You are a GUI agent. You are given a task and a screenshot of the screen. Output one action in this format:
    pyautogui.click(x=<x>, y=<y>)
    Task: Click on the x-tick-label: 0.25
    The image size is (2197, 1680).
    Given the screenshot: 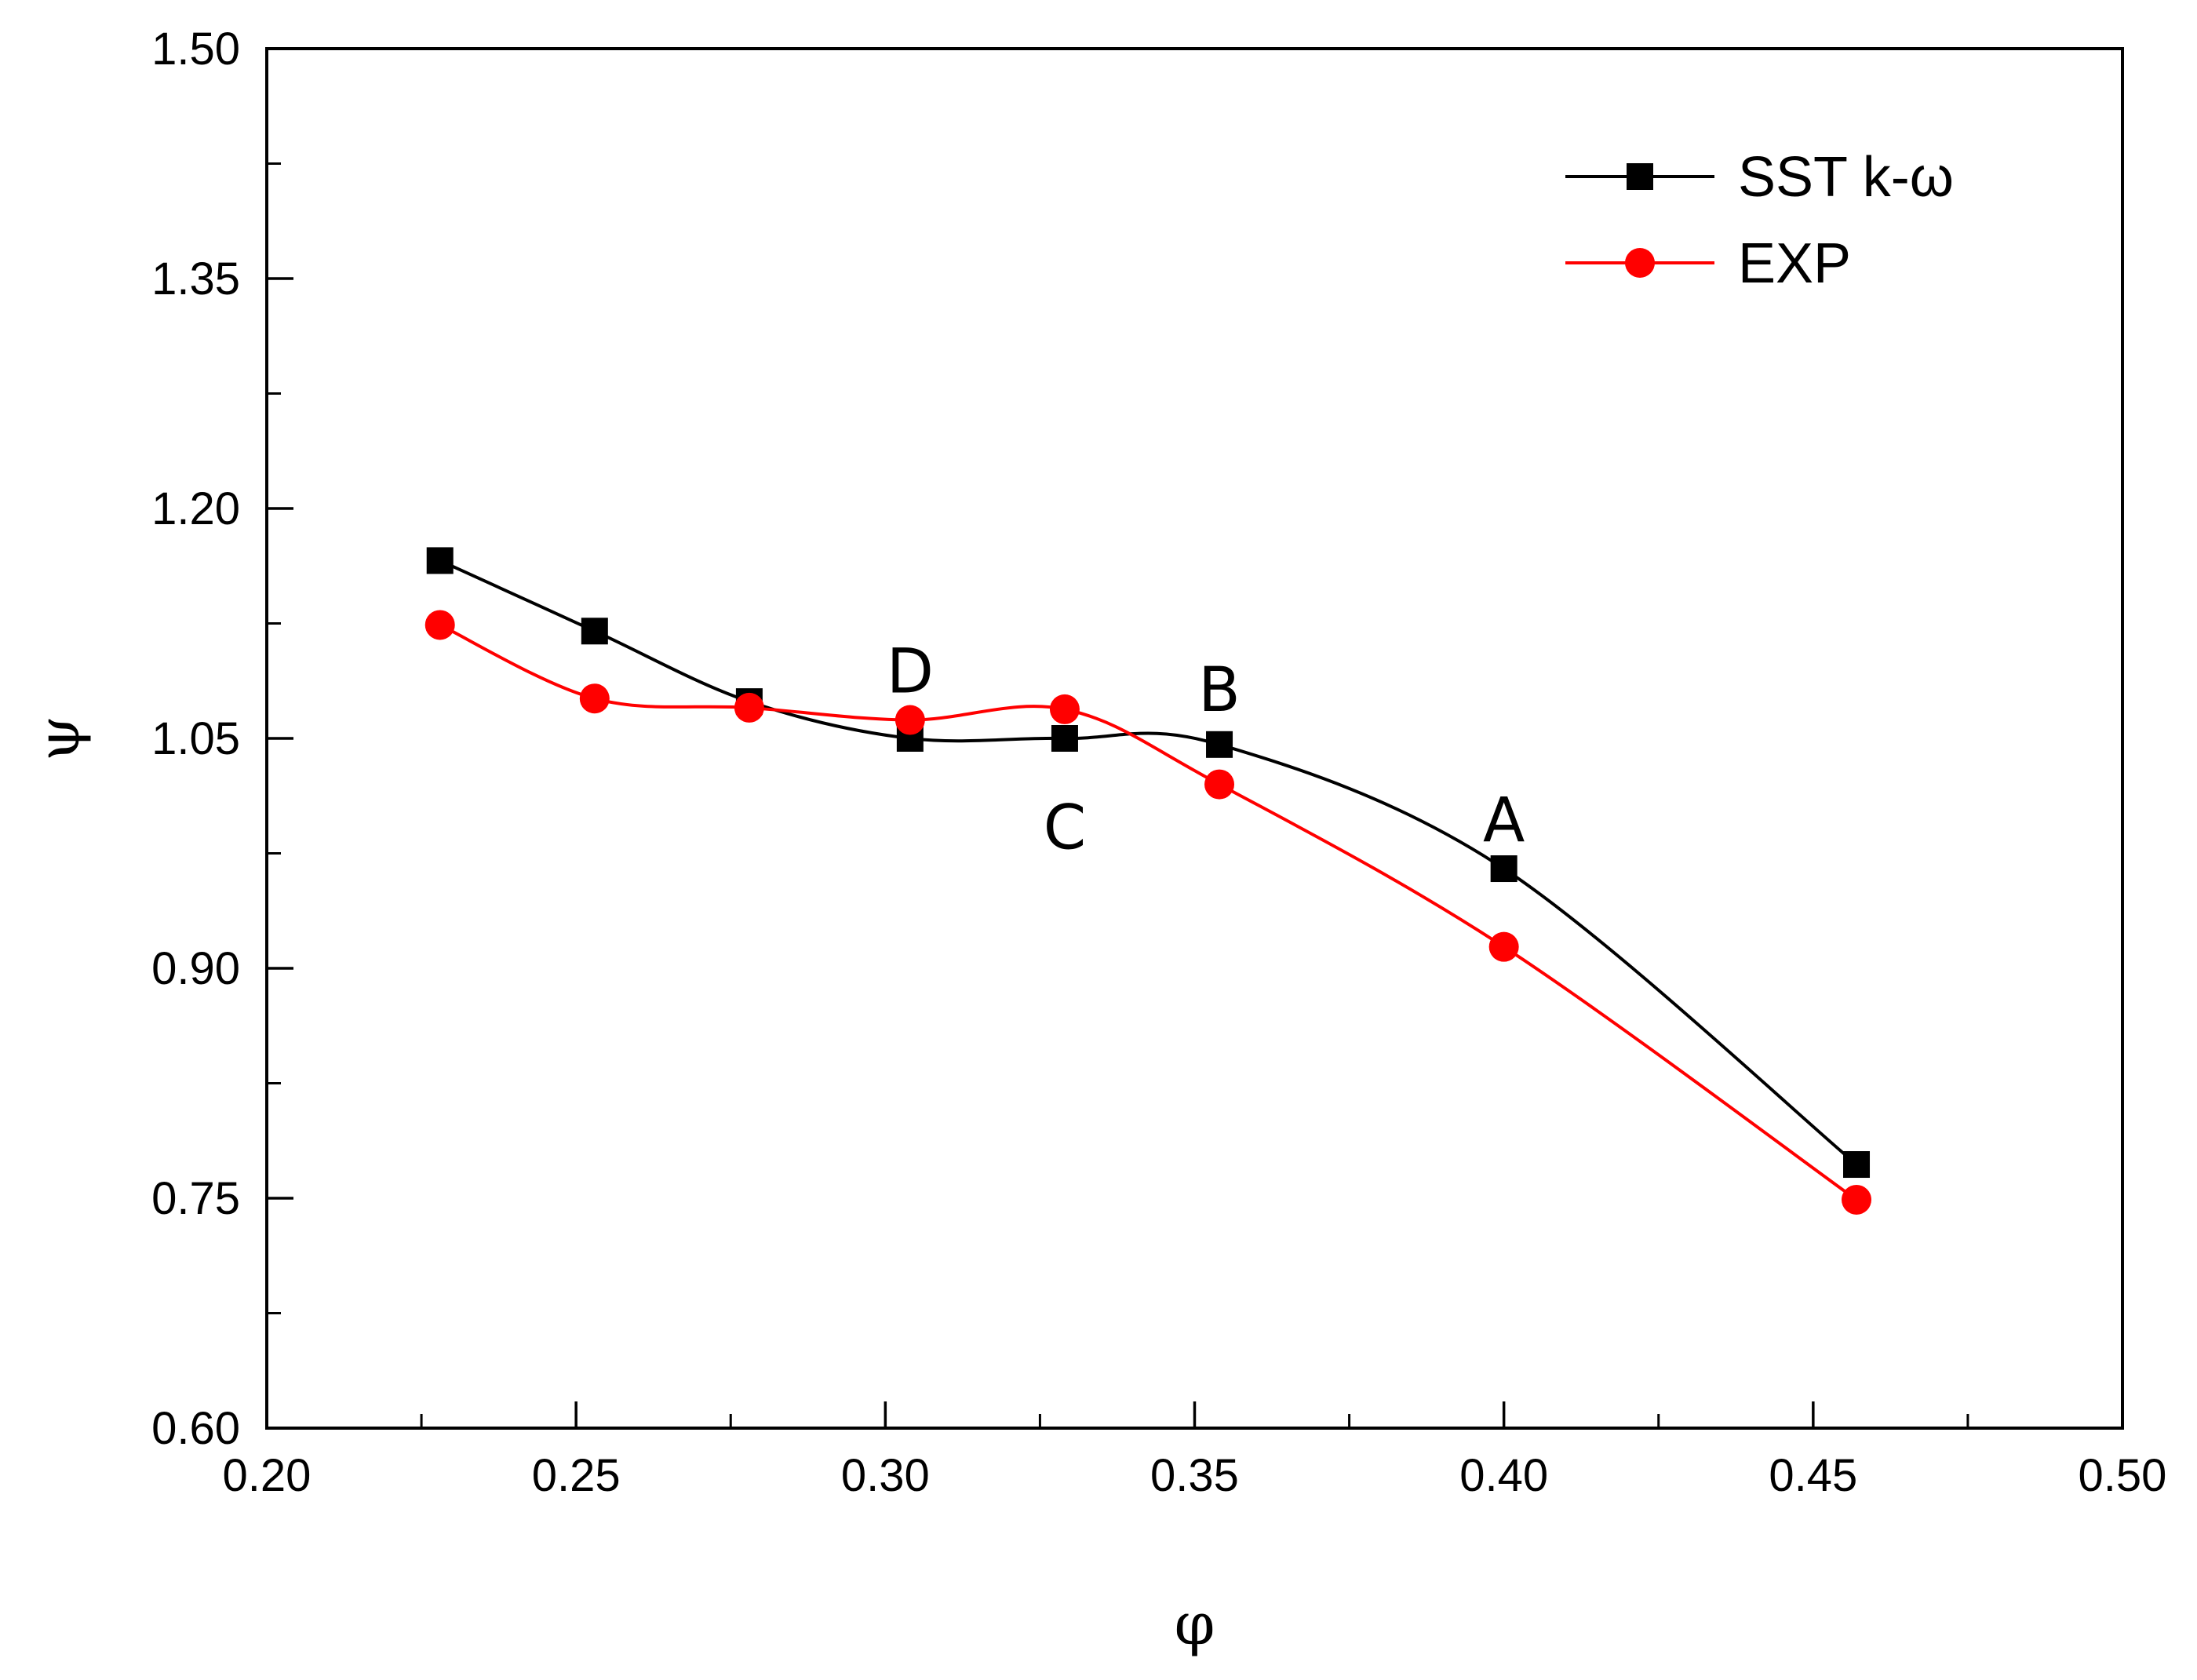 What is the action you would take?
    pyautogui.click(x=577, y=1475)
    